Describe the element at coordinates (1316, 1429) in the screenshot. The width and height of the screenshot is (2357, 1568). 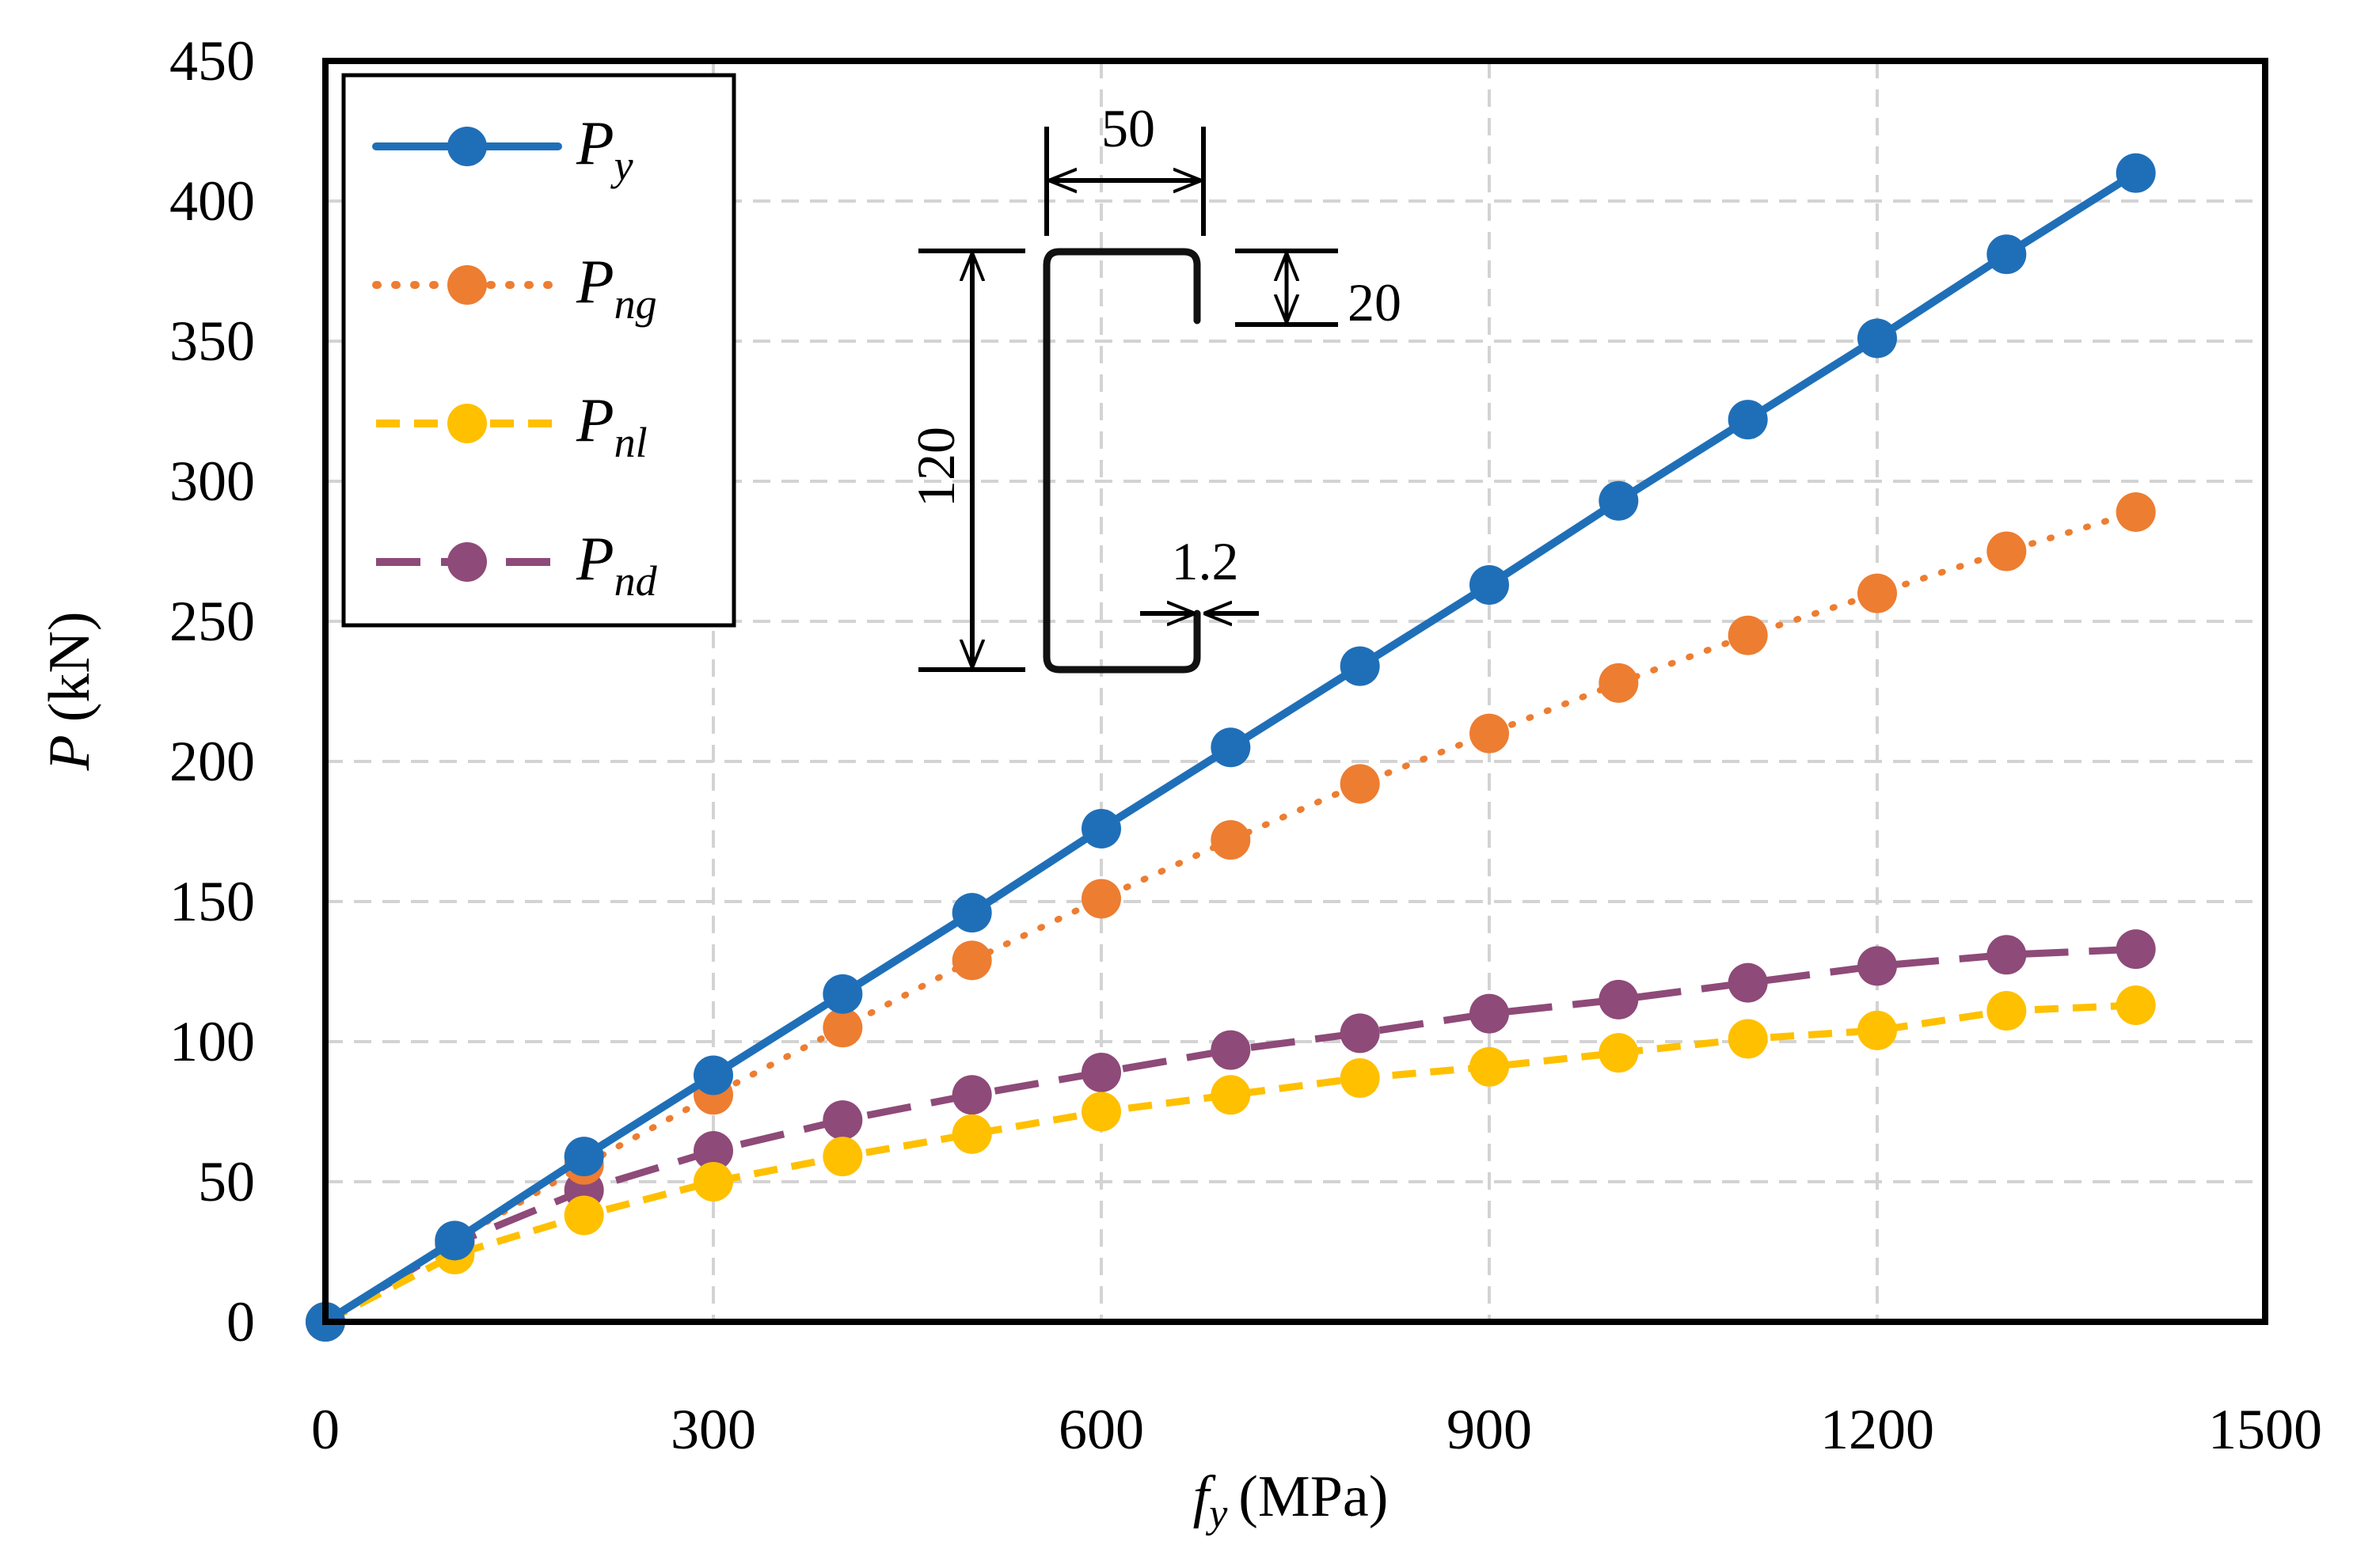
I see `x-tick-labels: 0 300 600 900 1200 1500` at that location.